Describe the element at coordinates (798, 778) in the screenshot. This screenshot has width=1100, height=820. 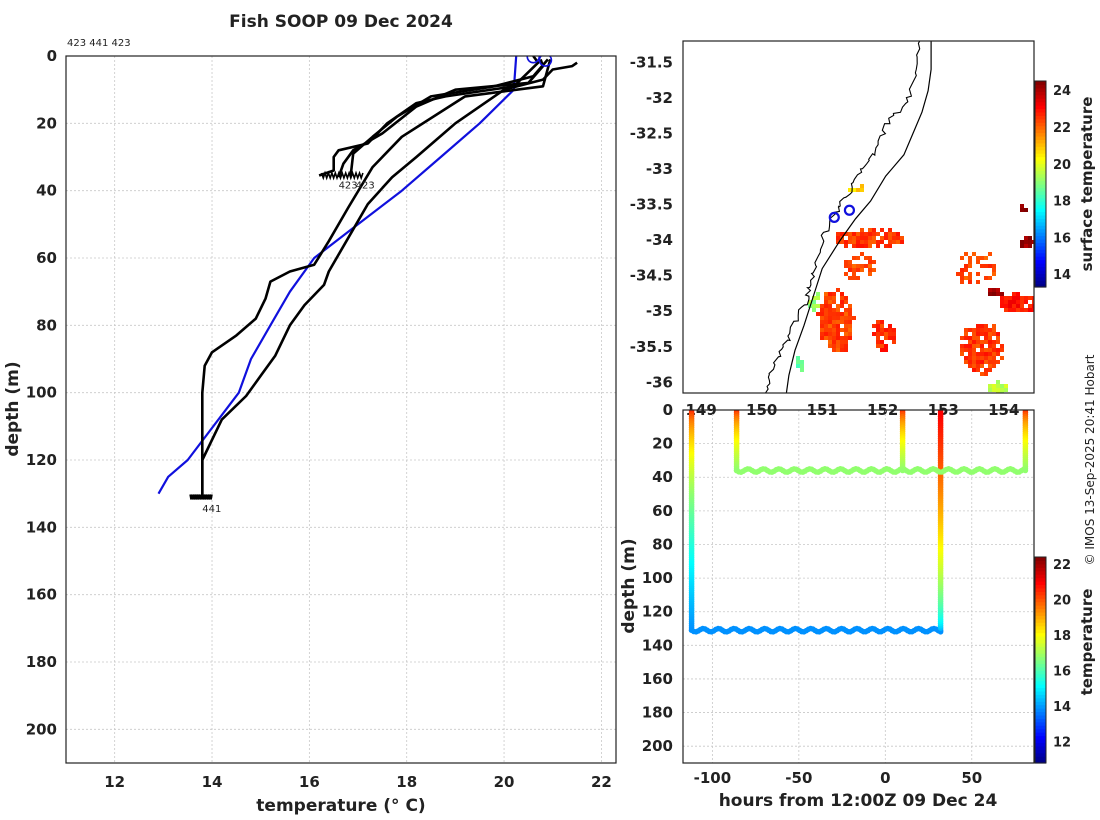
I see `td-x-tick-label: -50` at that location.